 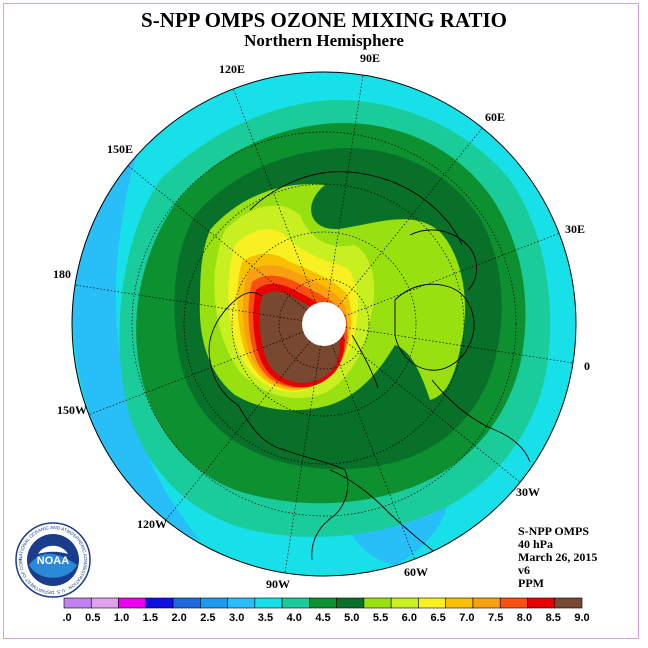 What do you see at coordinates (581, 618) in the screenshot?
I see `colorbar-tick-label: 9.0` at bounding box center [581, 618].